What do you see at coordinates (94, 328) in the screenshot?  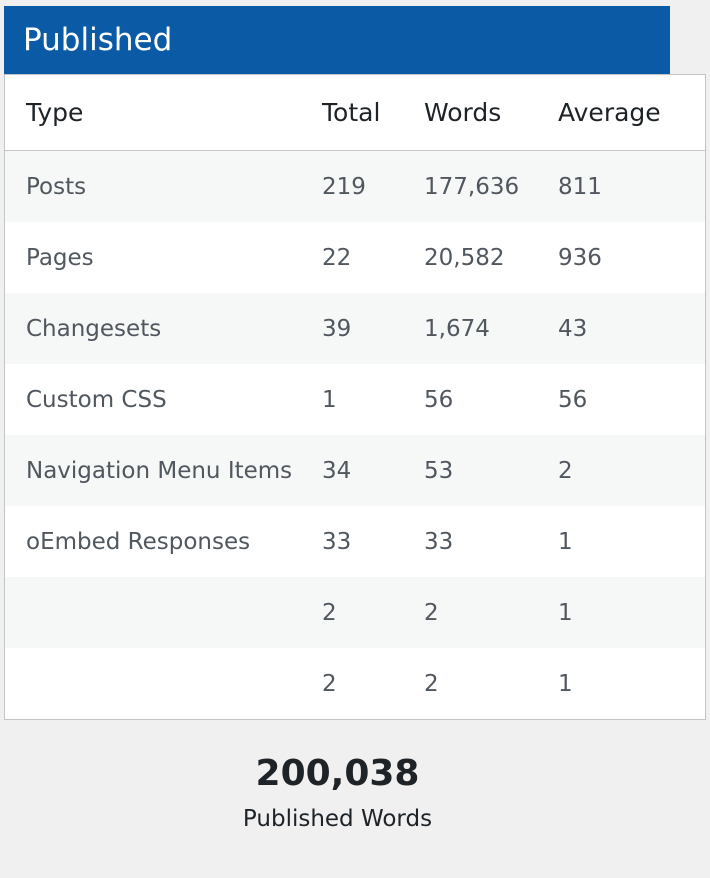 I see `cell-type: Changesets` at bounding box center [94, 328].